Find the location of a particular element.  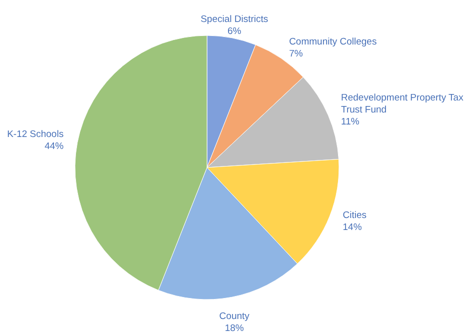

data-label: 11% is located at coordinates (350, 122).